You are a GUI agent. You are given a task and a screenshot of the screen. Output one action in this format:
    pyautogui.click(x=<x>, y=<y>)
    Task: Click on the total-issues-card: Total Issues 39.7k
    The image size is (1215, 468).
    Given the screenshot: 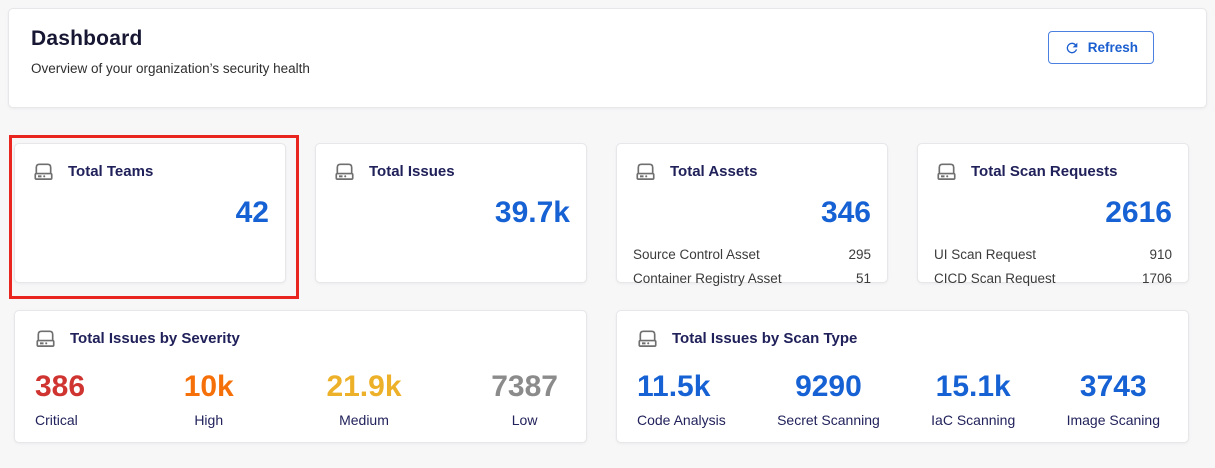 What is the action you would take?
    pyautogui.click(x=451, y=213)
    